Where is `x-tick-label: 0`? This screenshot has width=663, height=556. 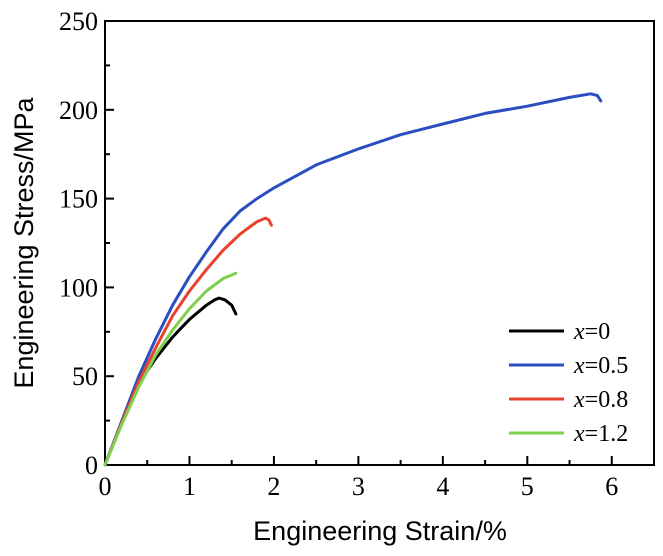
x-tick-label: 0 is located at coordinates (105, 486).